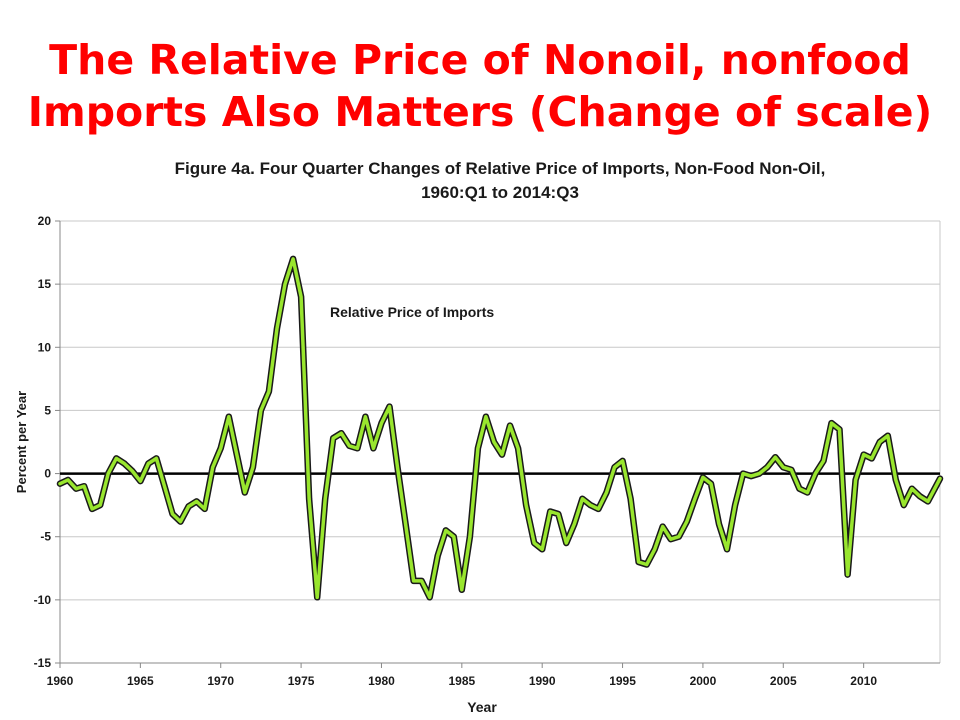 The image size is (960, 720). What do you see at coordinates (703, 681) in the screenshot?
I see `x-tick-label: 2000` at bounding box center [703, 681].